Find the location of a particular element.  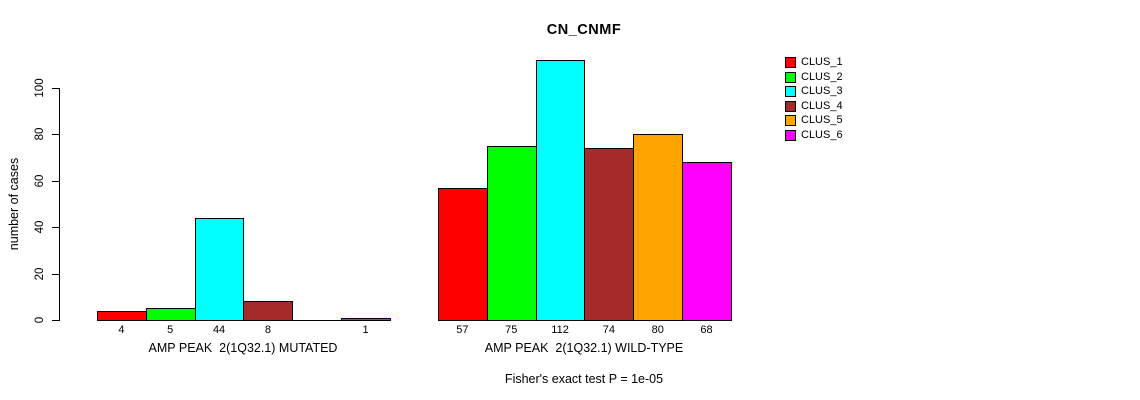

y-axis-line is located at coordinates (59, 204).